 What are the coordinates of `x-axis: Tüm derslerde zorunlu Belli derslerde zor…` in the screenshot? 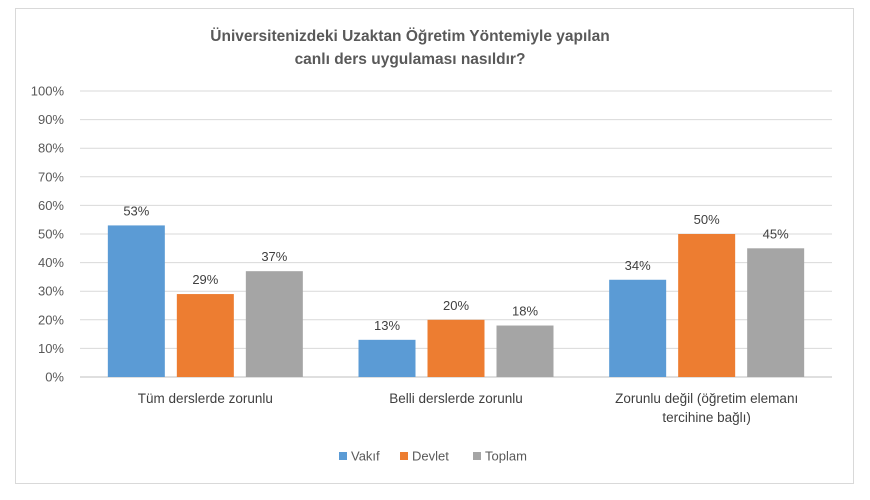 It's located at (468, 408).